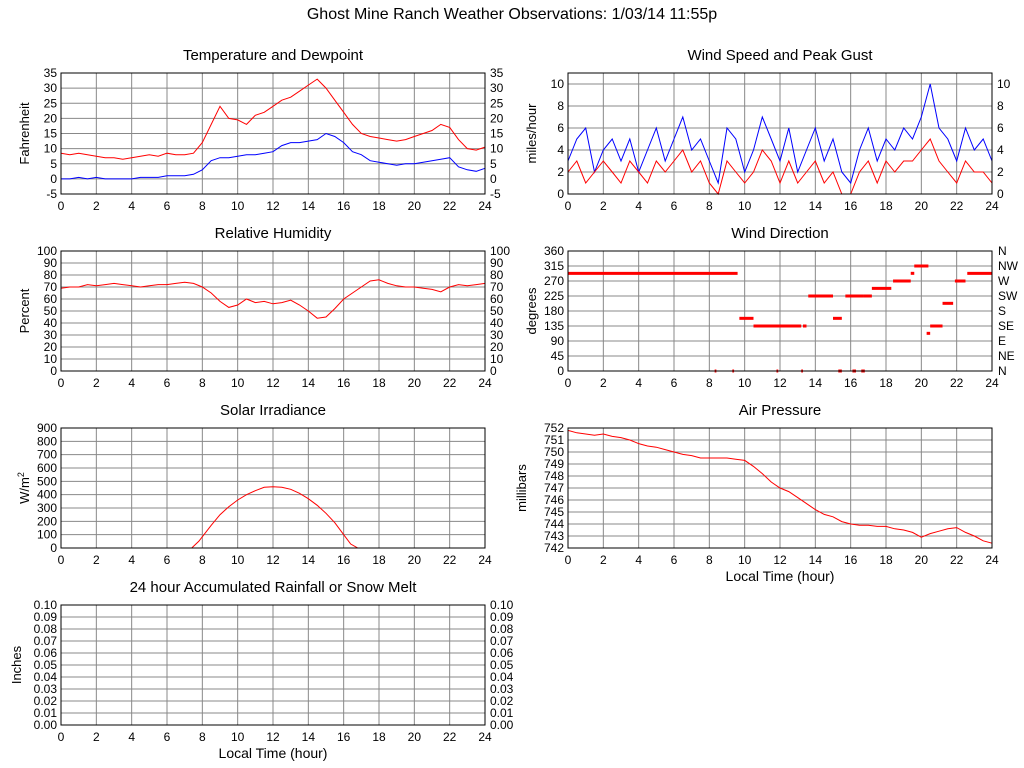 The width and height of the screenshot is (1024, 768). I want to click on compass-label: N, so click(1002, 371).